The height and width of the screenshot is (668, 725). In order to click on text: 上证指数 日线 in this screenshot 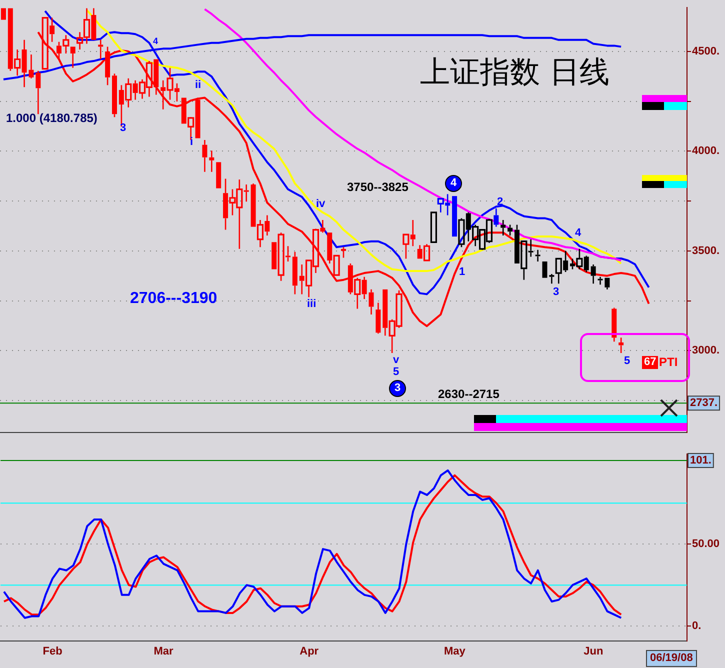, I will do `click(515, 72)`.